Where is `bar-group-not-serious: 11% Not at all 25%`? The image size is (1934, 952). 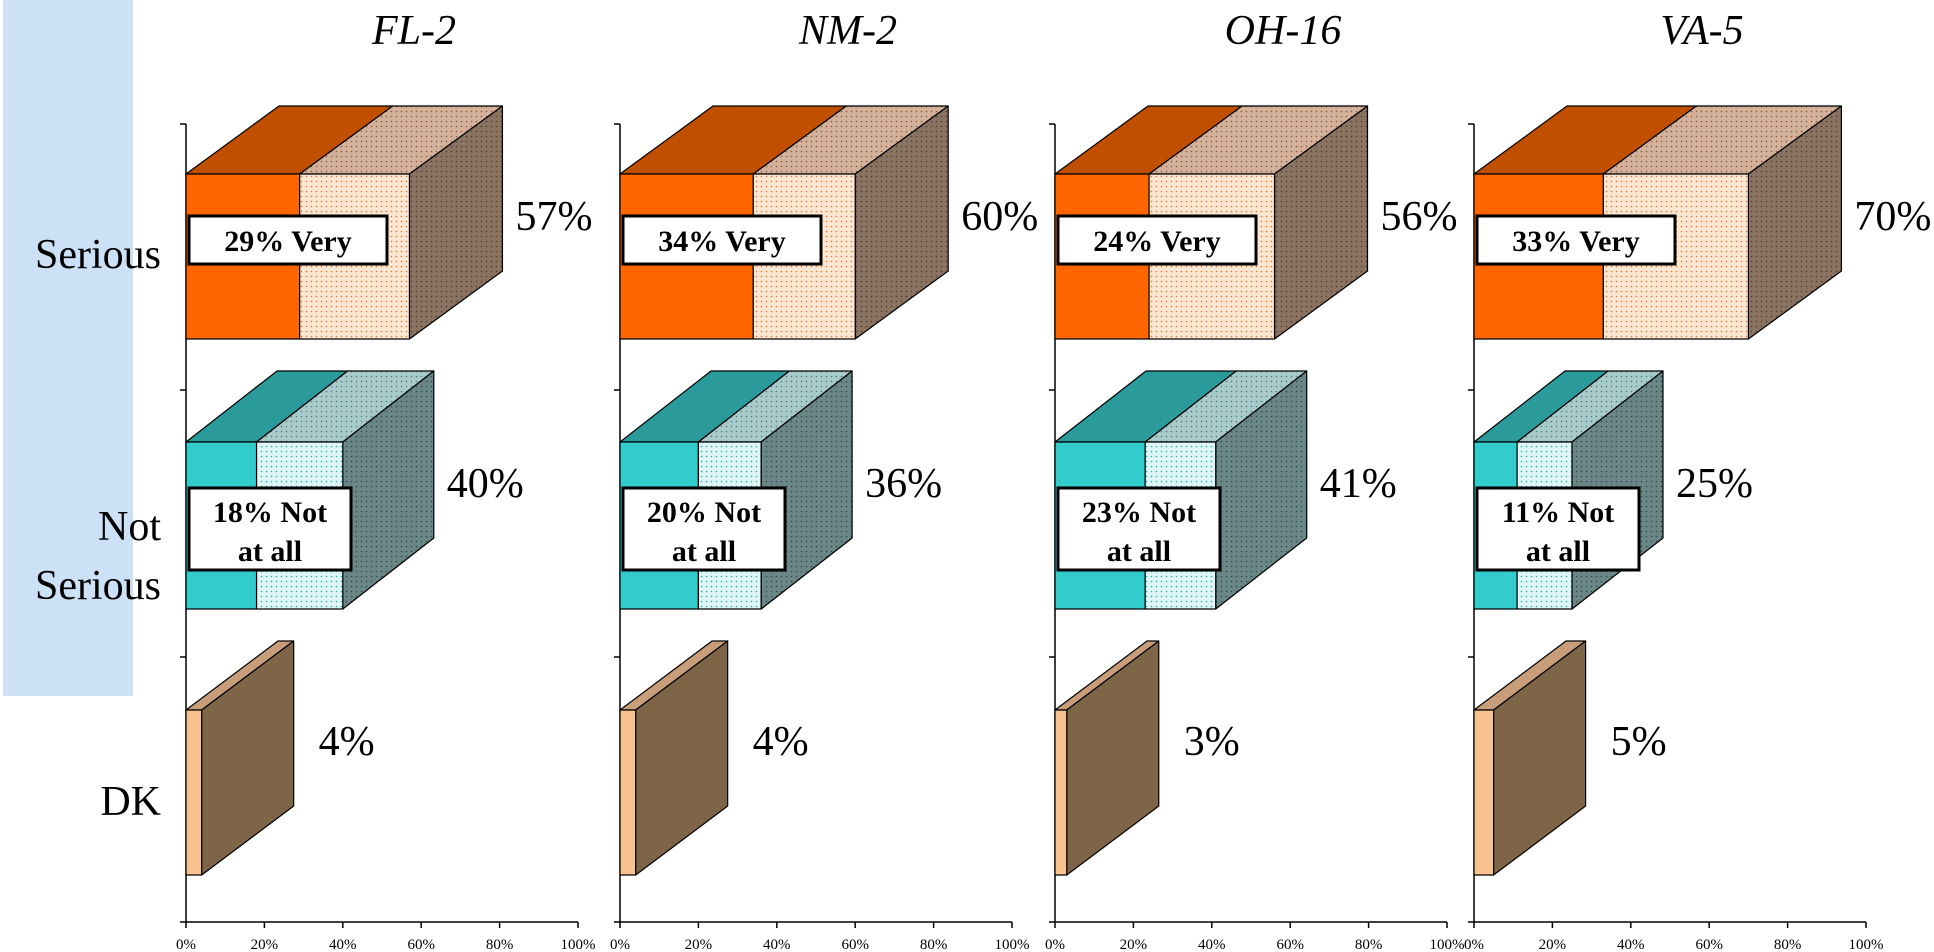 bar-group-not-serious: 11% Not at all 25% is located at coordinates (1613, 490).